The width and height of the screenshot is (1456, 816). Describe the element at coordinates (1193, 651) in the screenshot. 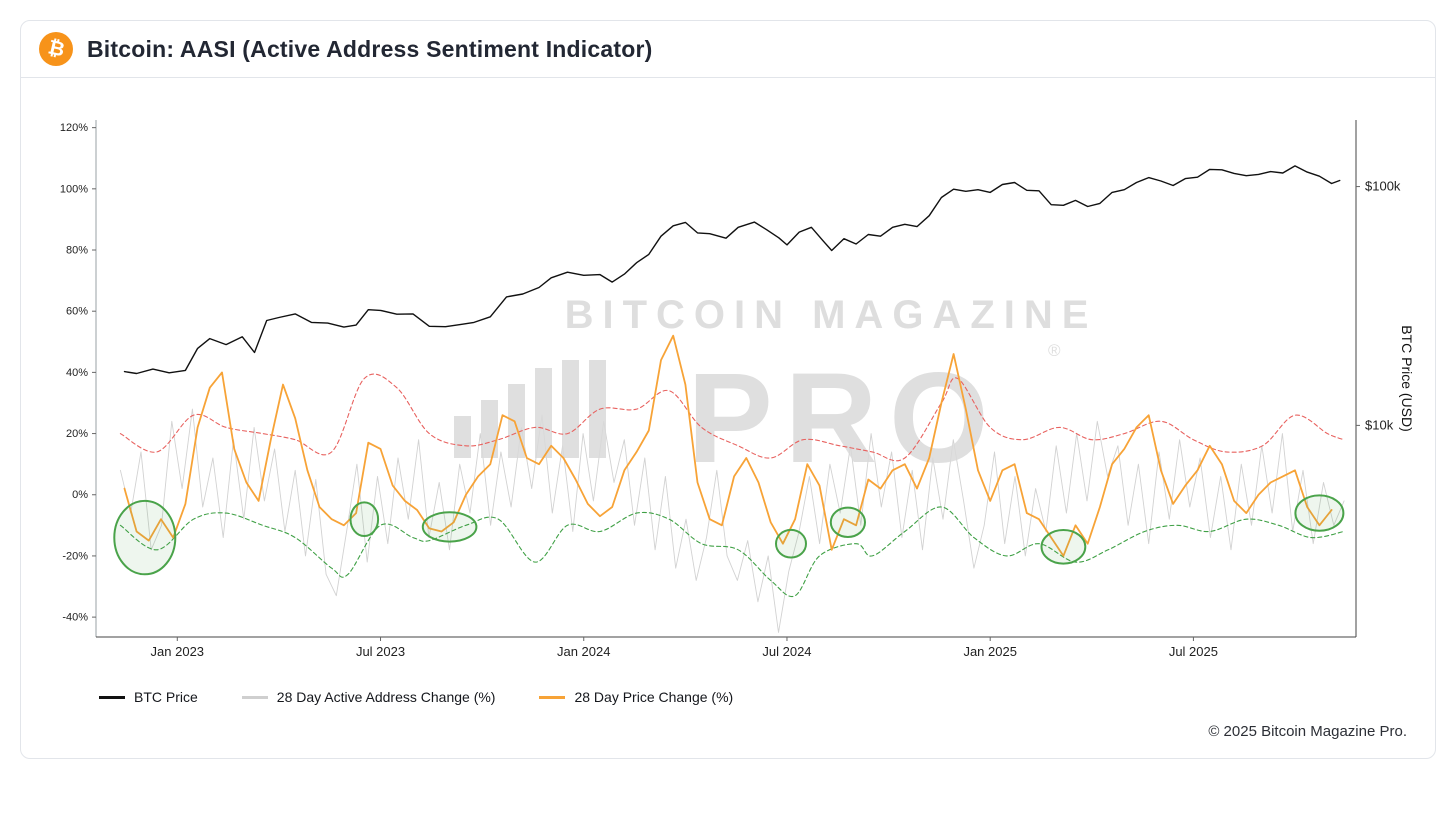

I see `x-axis-tick-label: Jul 2025` at that location.